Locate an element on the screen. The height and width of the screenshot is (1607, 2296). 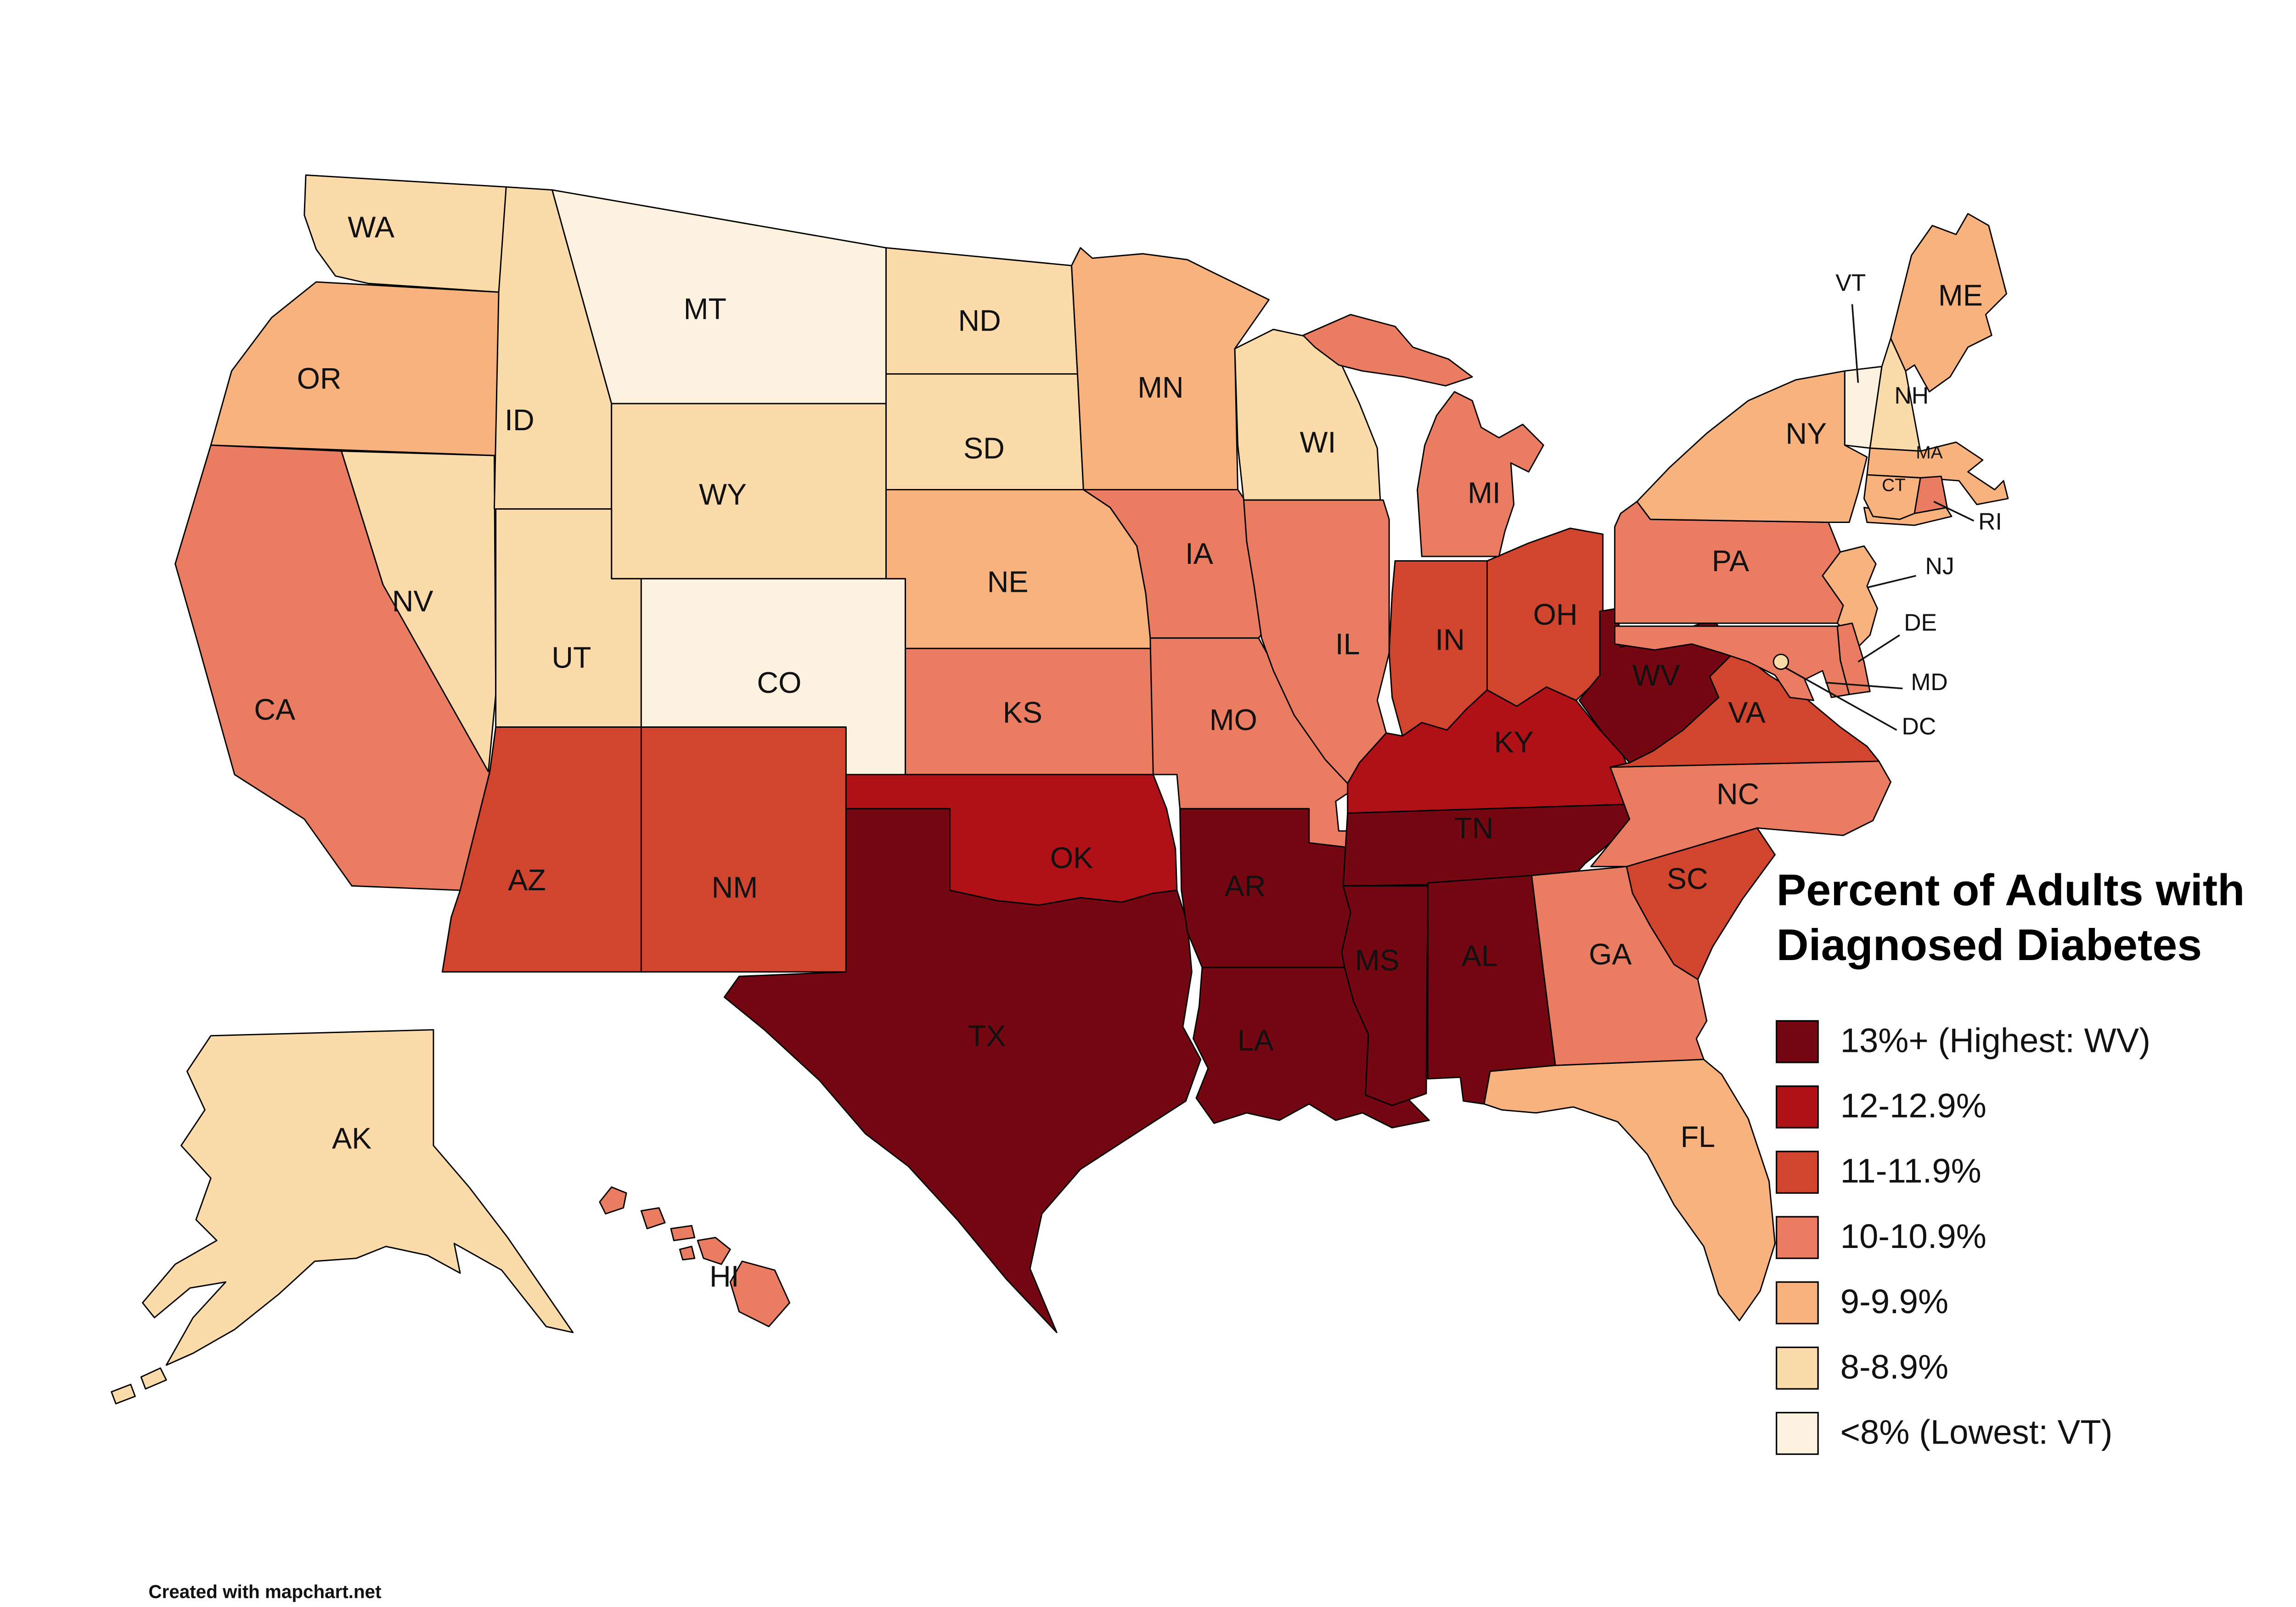
state-FL is located at coordinates (1629, 1190).